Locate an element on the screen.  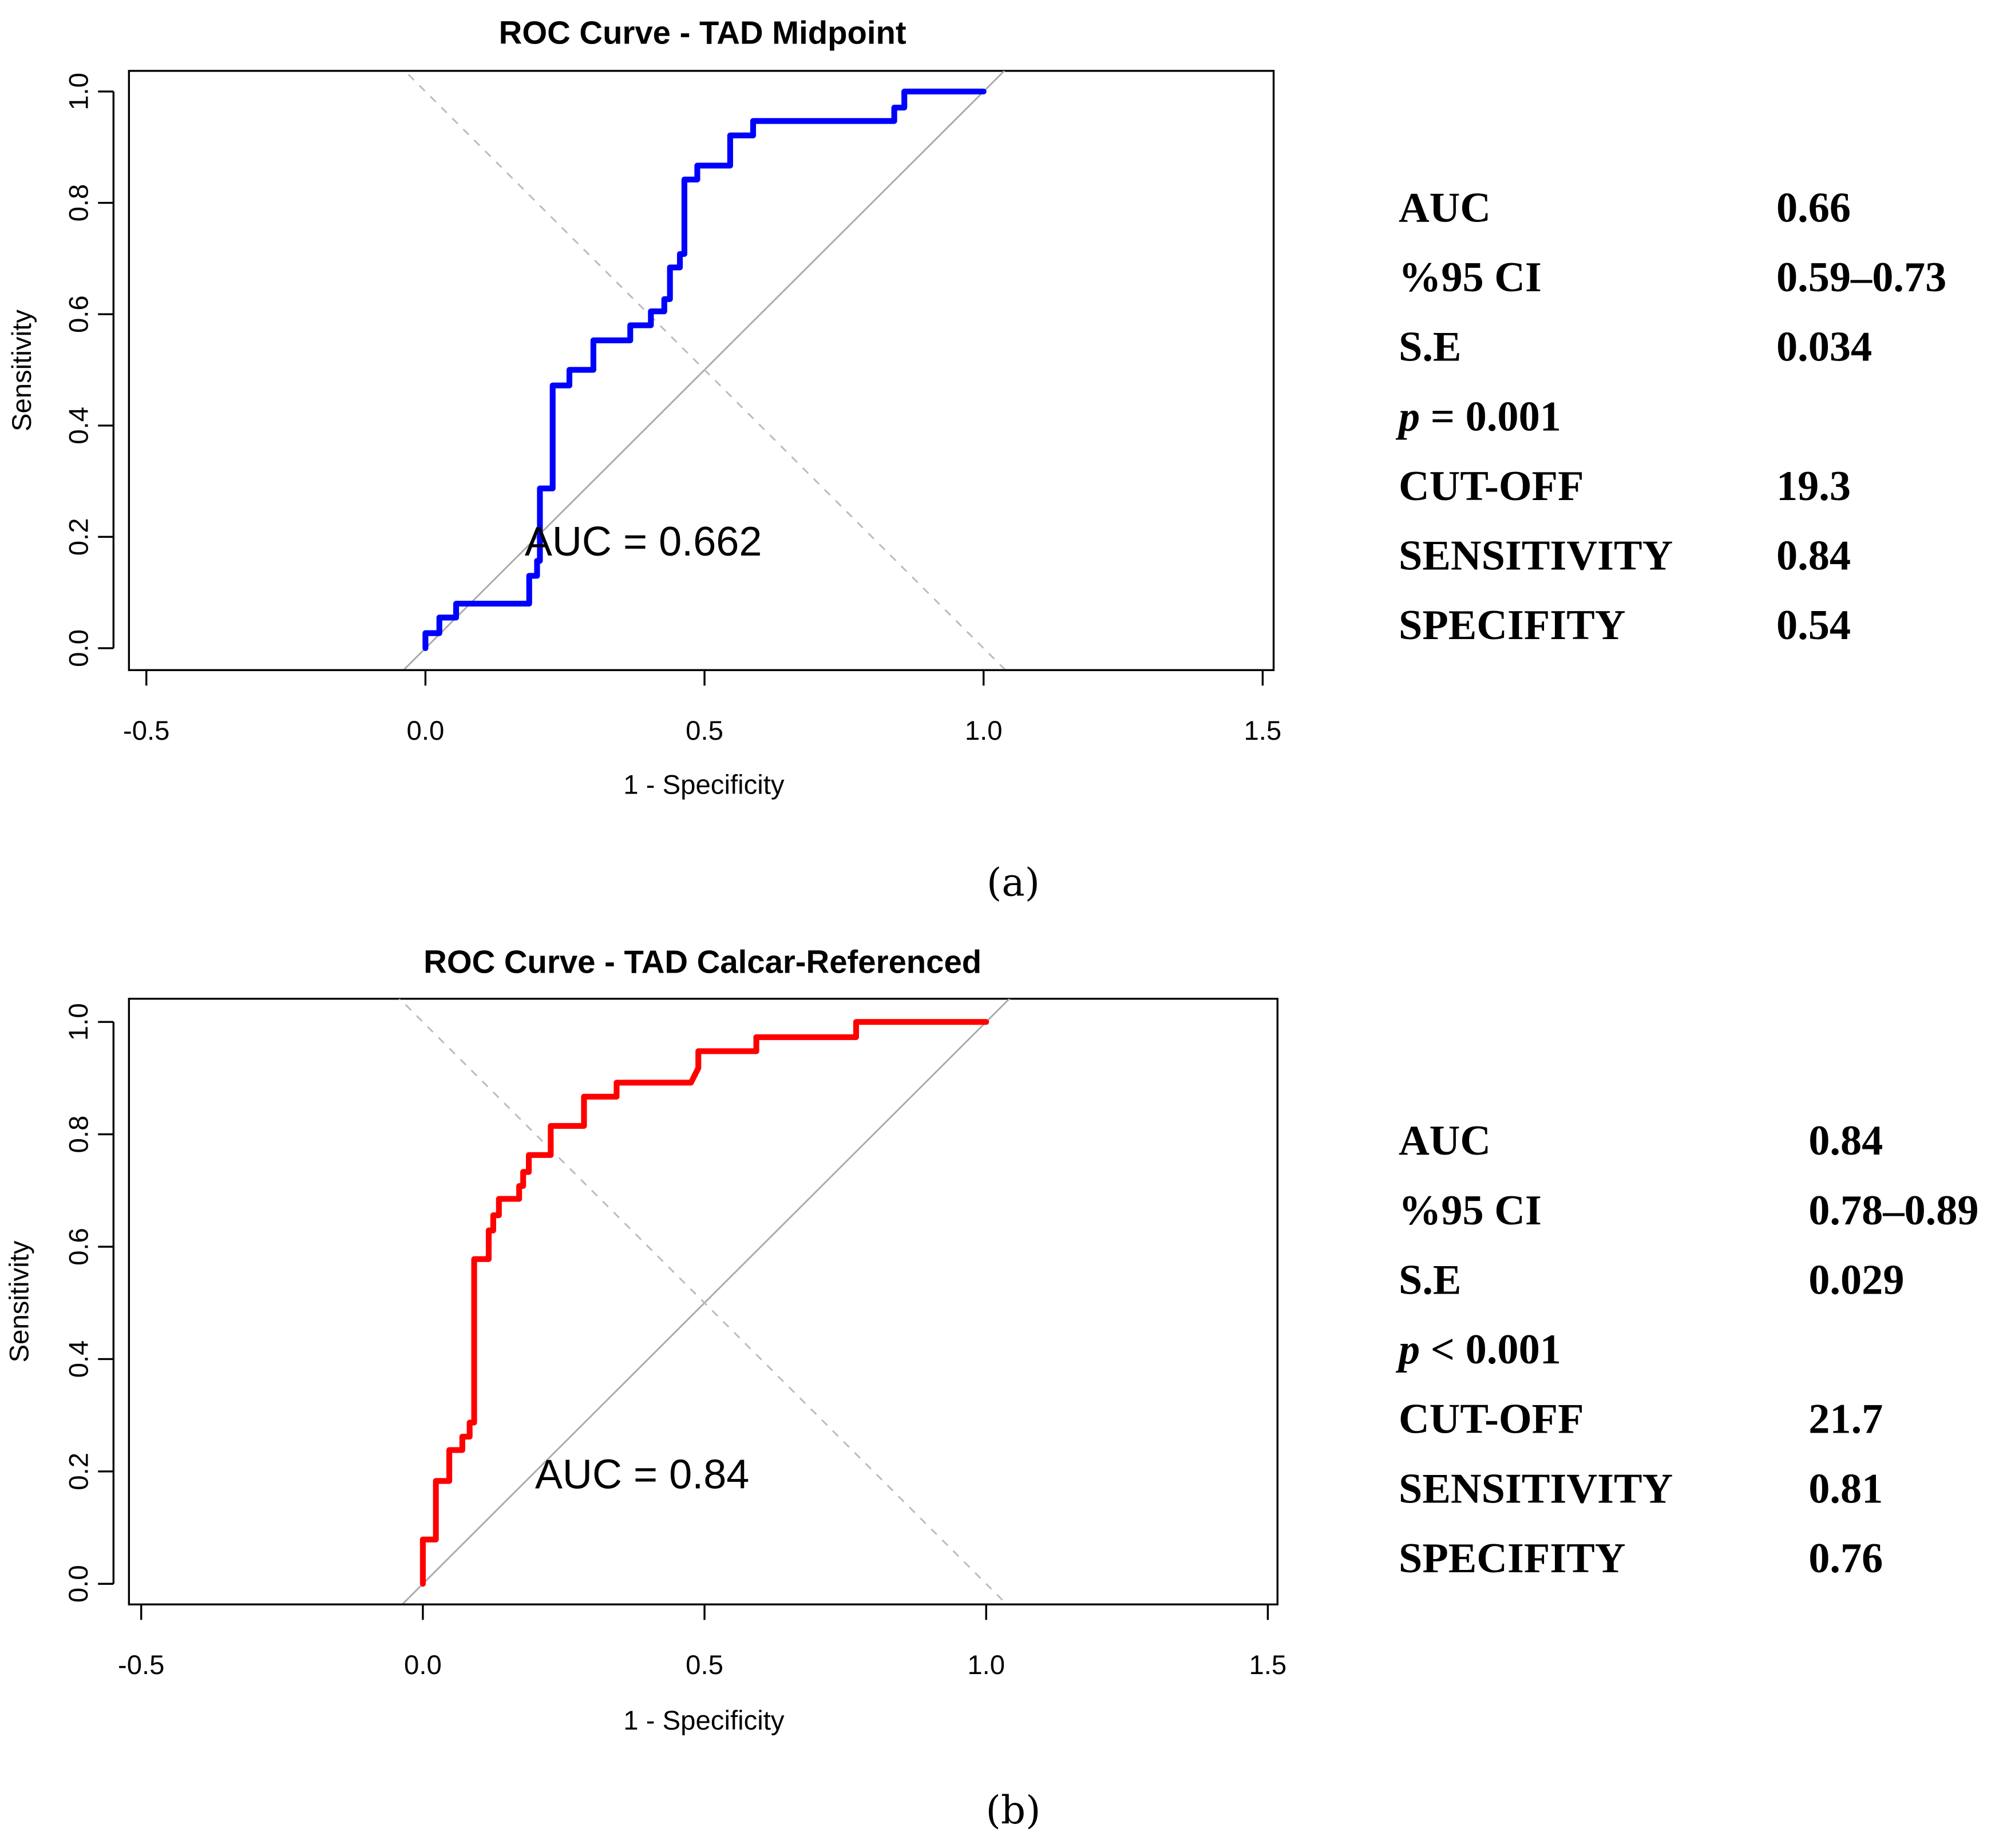
panel-caption: (b) is located at coordinates (1013, 1810).